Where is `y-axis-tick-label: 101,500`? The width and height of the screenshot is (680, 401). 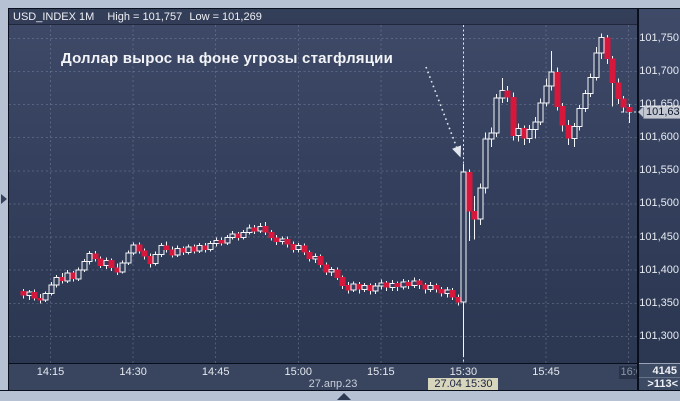
y-axis-tick-label: 101,500 is located at coordinates (659, 203).